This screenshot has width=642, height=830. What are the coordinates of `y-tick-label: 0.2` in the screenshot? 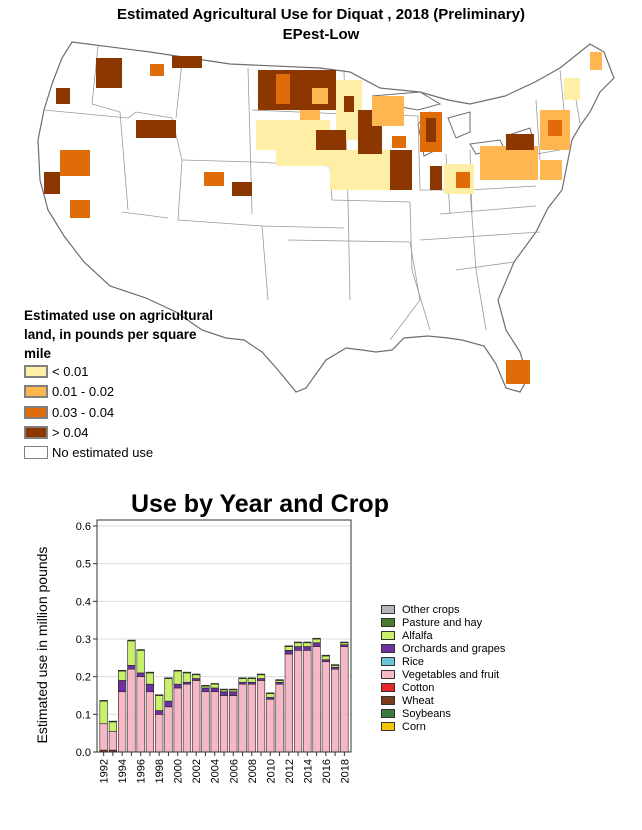 It's located at (83, 678).